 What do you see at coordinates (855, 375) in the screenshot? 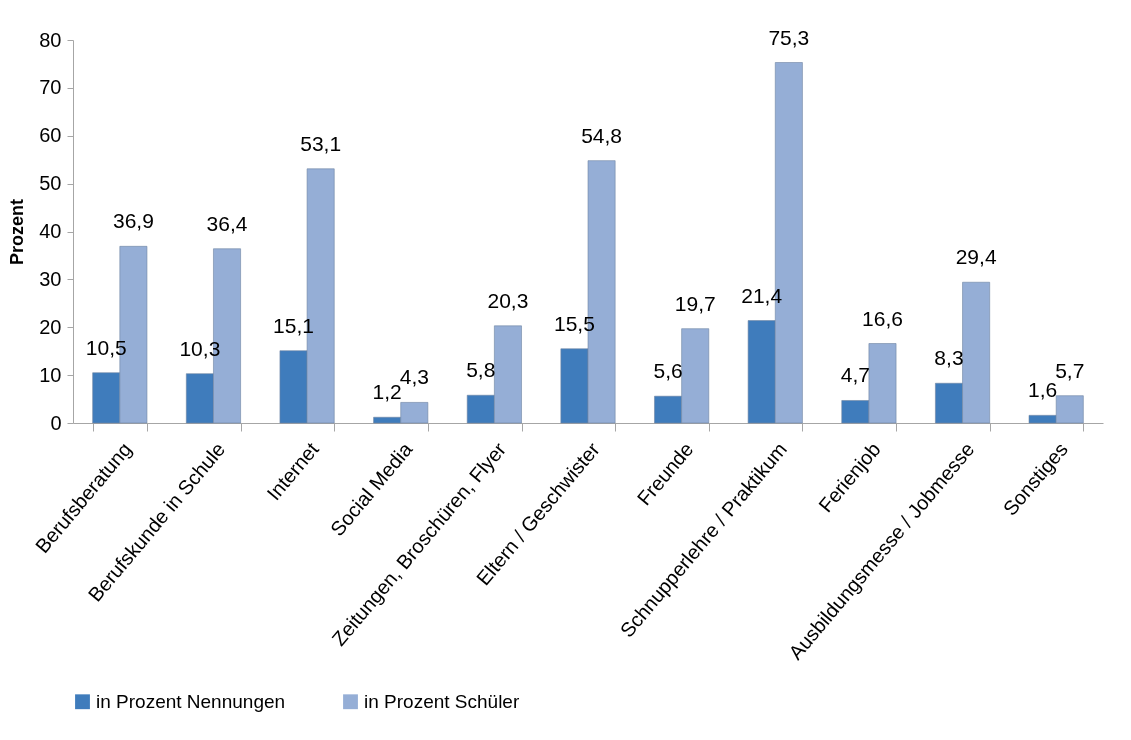
I see `data-label: 4,7` at bounding box center [855, 375].